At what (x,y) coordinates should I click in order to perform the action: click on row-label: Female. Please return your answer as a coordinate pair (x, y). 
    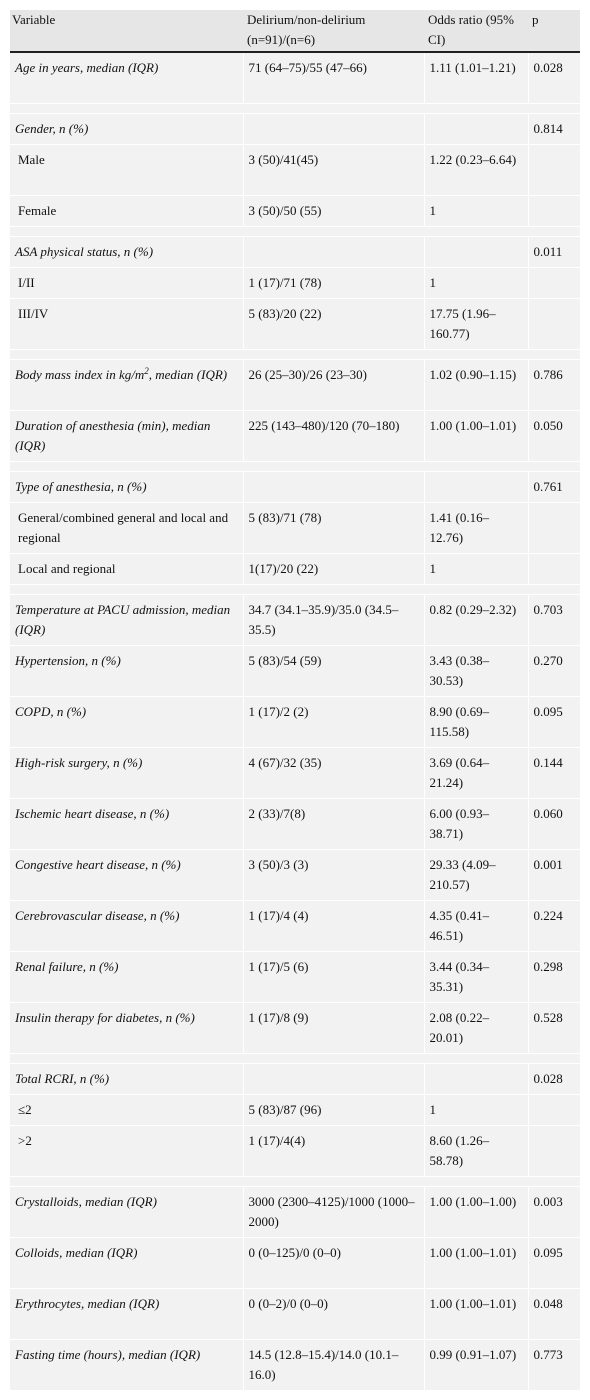
    Looking at the image, I should click on (126, 211).